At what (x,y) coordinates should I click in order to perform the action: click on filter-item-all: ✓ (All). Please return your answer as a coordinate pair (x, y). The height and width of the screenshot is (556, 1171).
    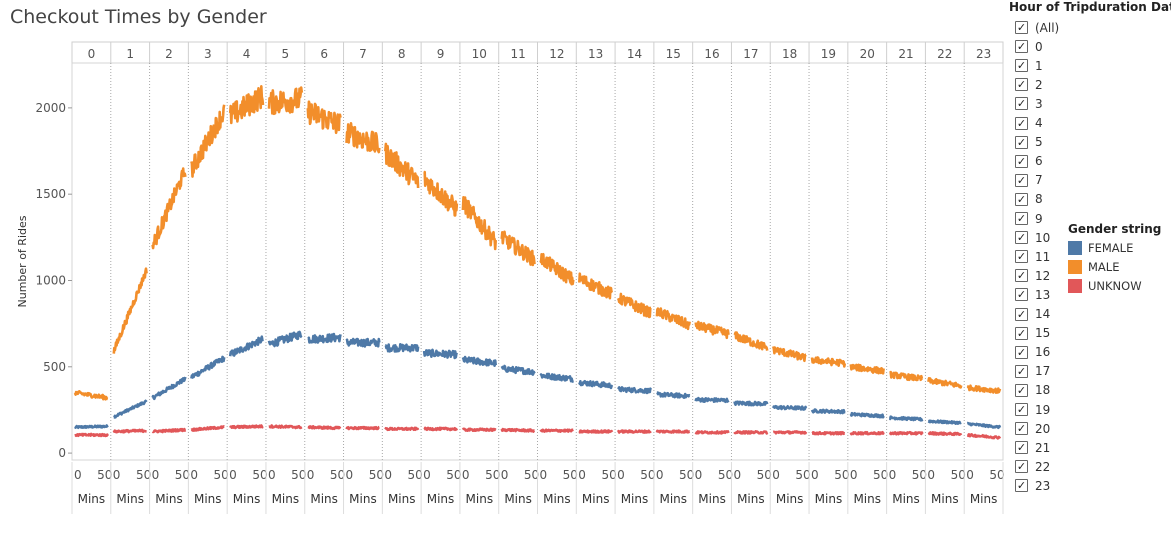
    Looking at the image, I should click on (1037, 27).